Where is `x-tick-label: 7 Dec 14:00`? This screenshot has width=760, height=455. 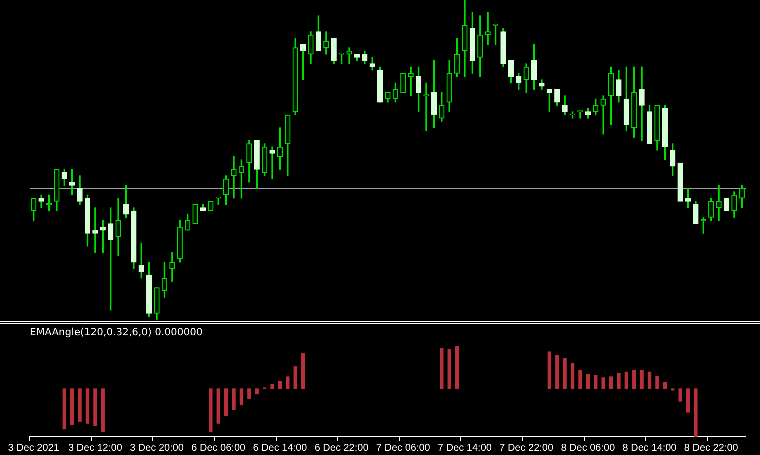 x-tick-label: 7 Dec 14:00 is located at coordinates (465, 448).